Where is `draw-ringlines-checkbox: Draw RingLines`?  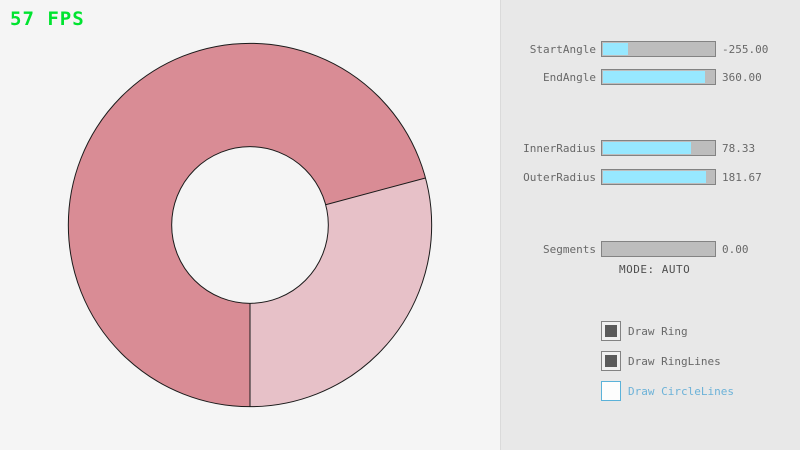 draw-ringlines-checkbox: Draw RingLines is located at coordinates (661, 361).